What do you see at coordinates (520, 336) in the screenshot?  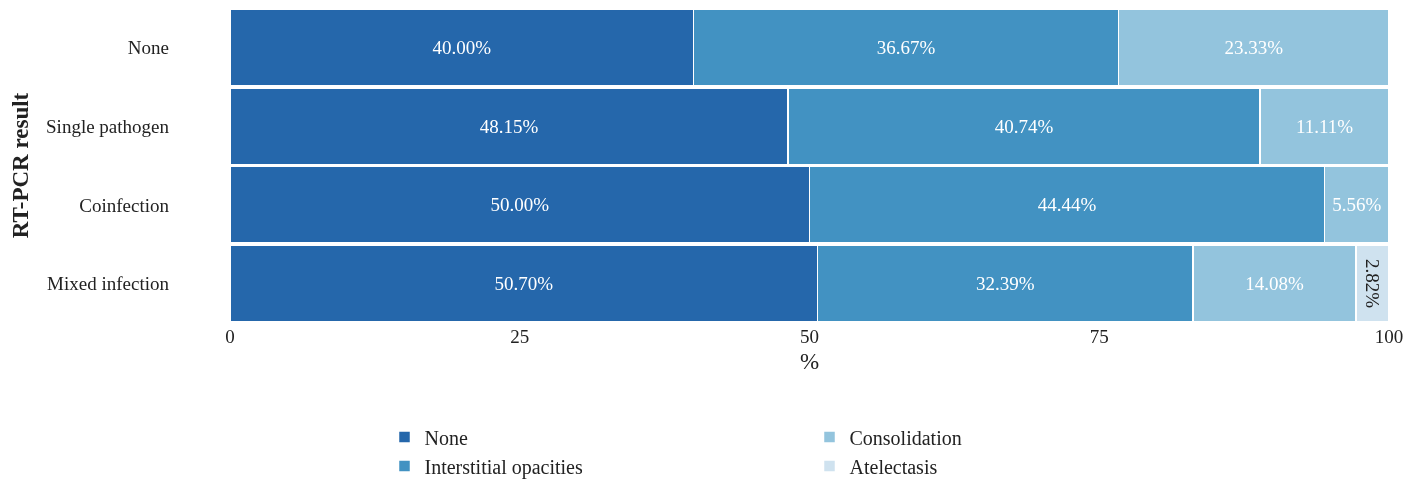 I see `x-tick-label: 25` at bounding box center [520, 336].